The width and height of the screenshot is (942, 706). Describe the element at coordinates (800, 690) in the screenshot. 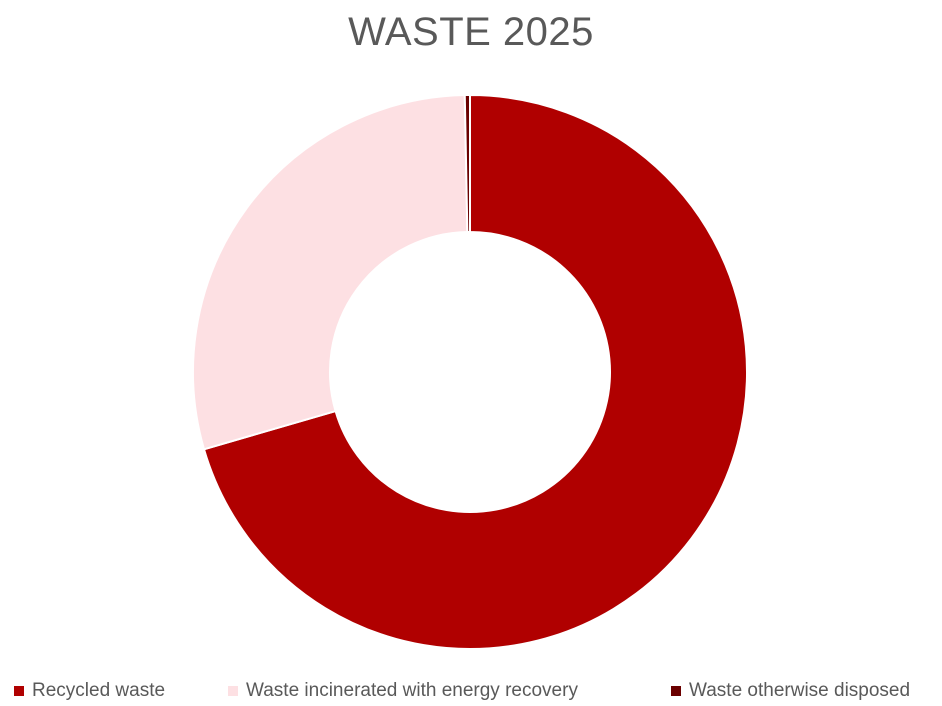

I see `legend-label-otherwise-disposed: Waste otherwise disposed` at that location.